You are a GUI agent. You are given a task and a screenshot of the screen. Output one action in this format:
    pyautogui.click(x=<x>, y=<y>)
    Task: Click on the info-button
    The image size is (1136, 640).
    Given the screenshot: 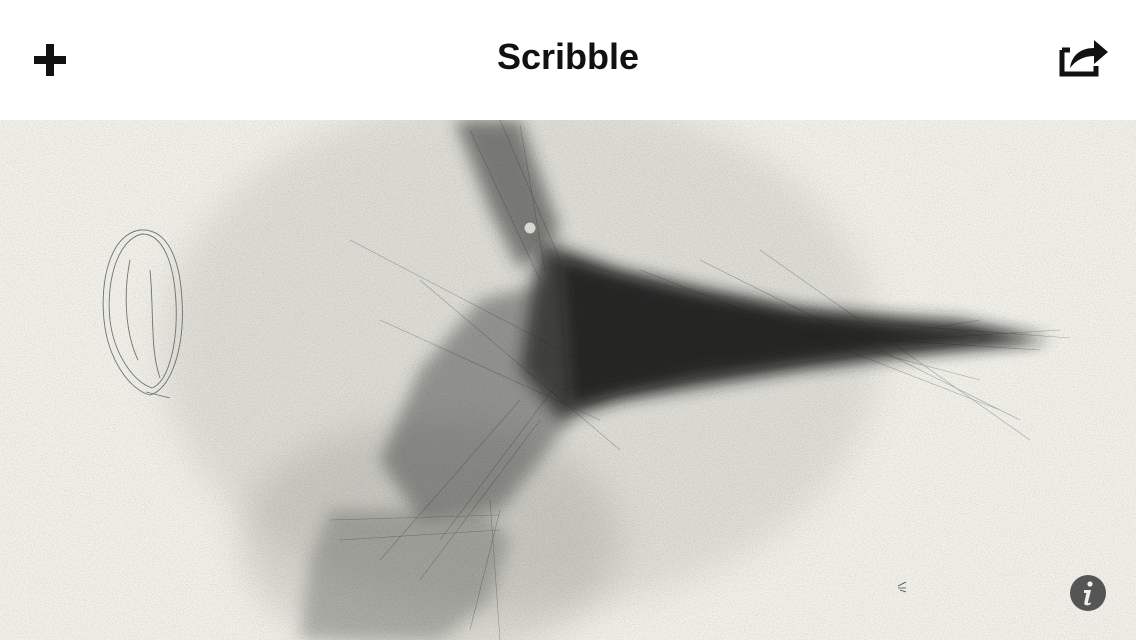 What is the action you would take?
    pyautogui.click(x=1088, y=593)
    